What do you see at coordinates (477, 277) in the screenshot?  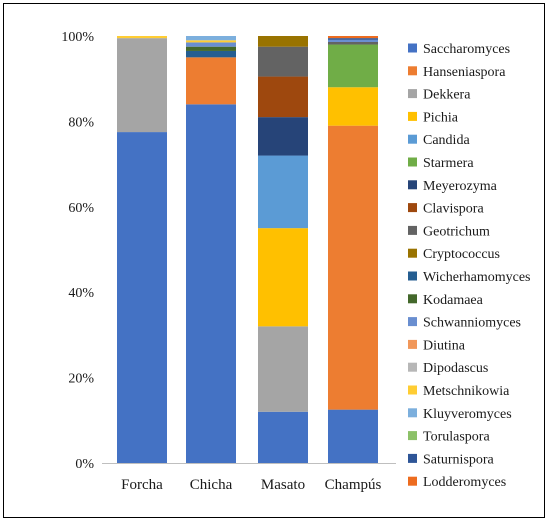 I see `legend-label: Wicherhamomyces` at bounding box center [477, 277].